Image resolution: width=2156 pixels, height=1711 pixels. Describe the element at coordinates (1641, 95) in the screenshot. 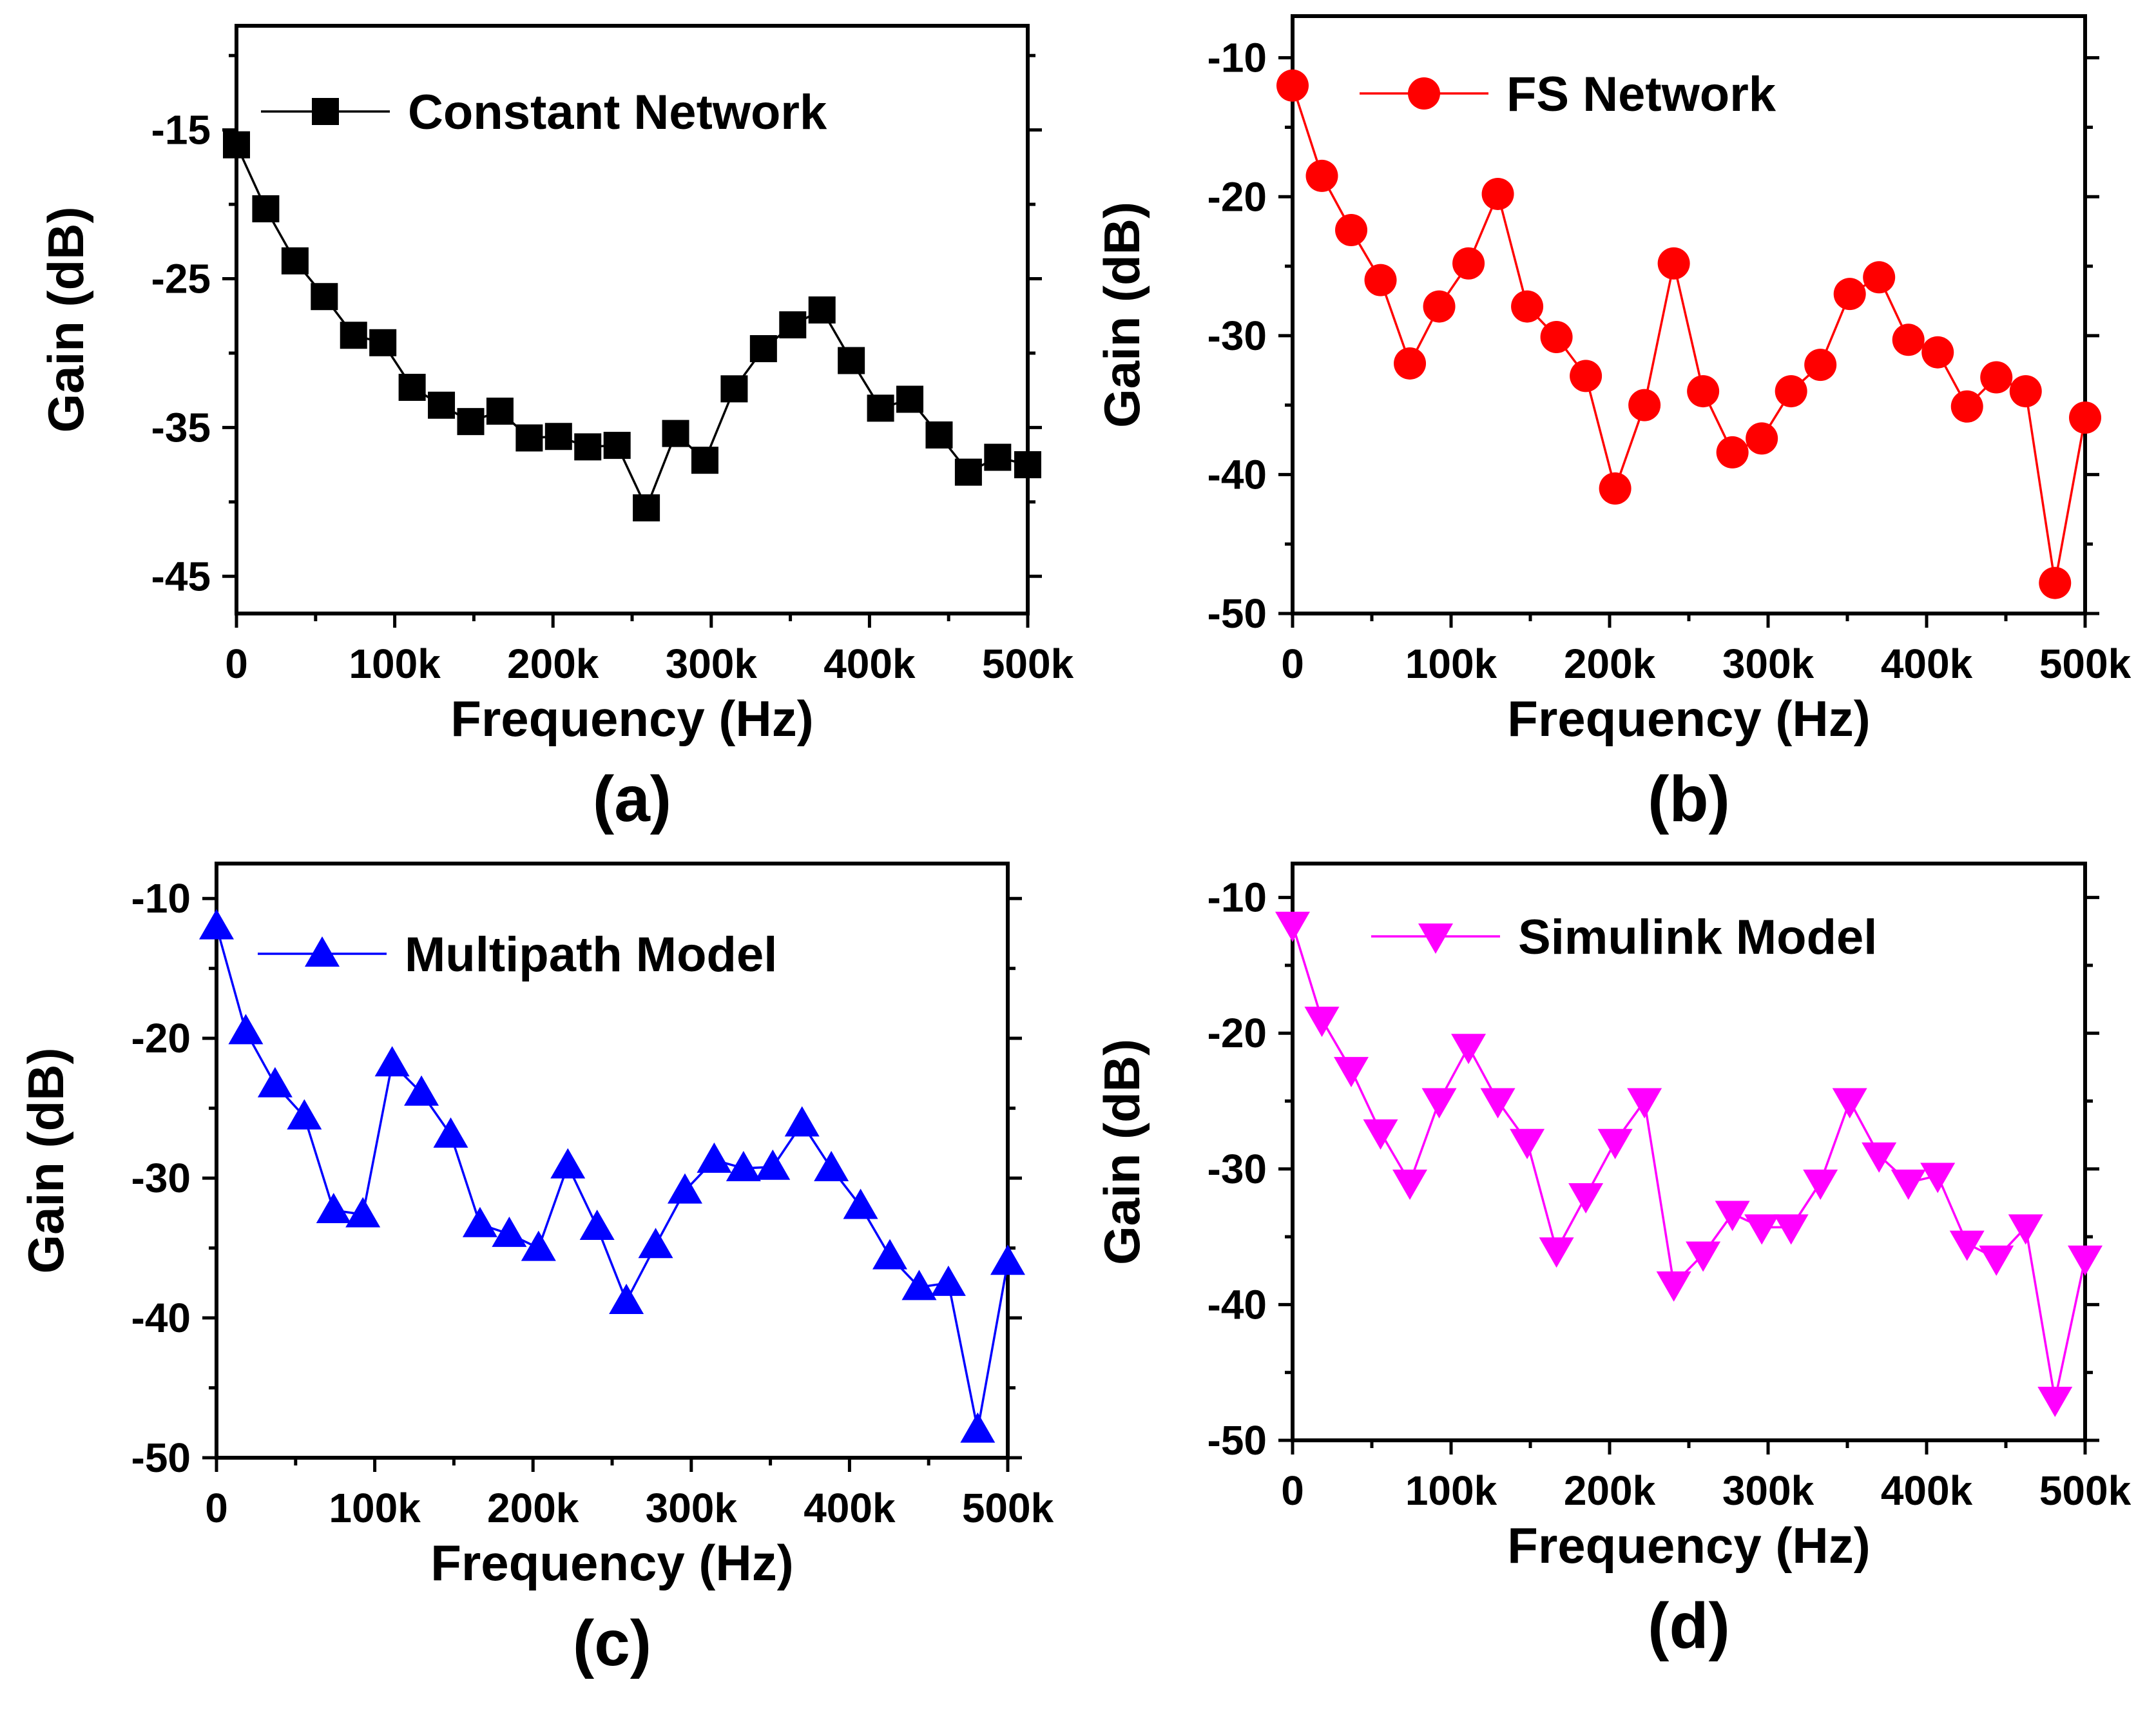

I see `legend-label: FS Network` at that location.